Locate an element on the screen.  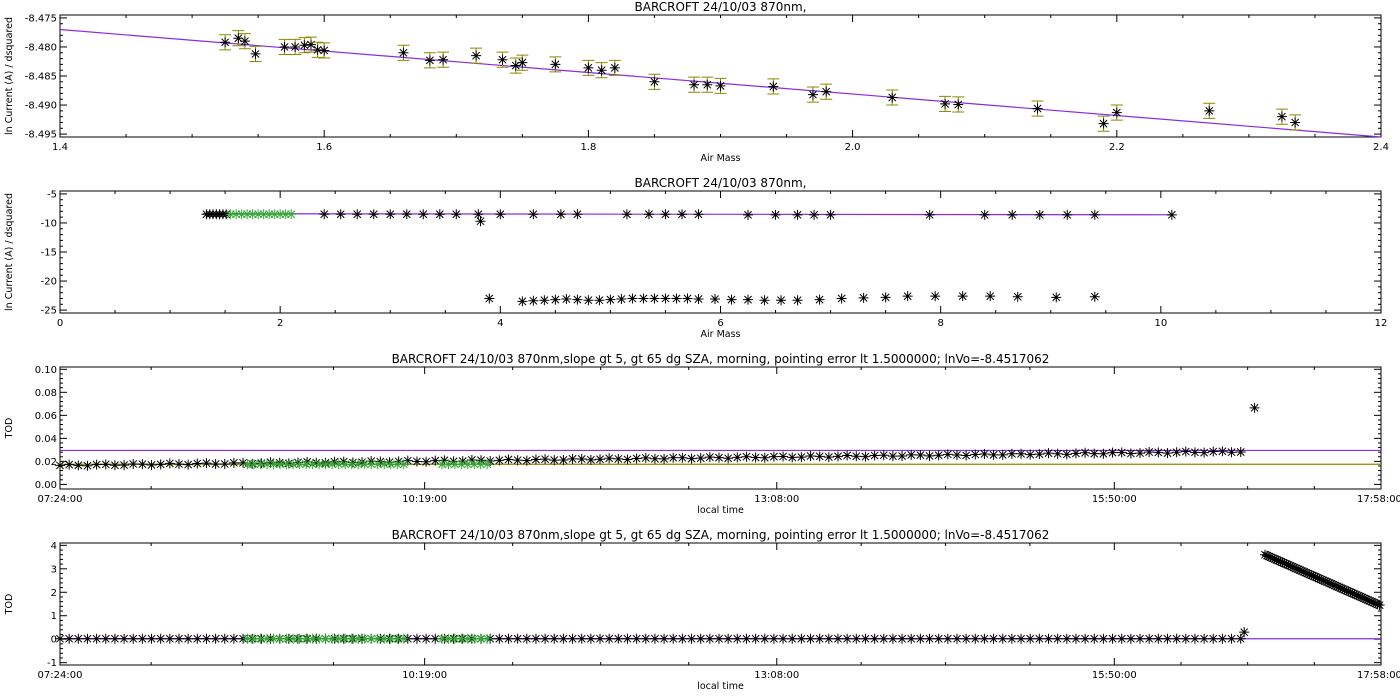
y-tick-label: 0.10 is located at coordinates (46, 370).